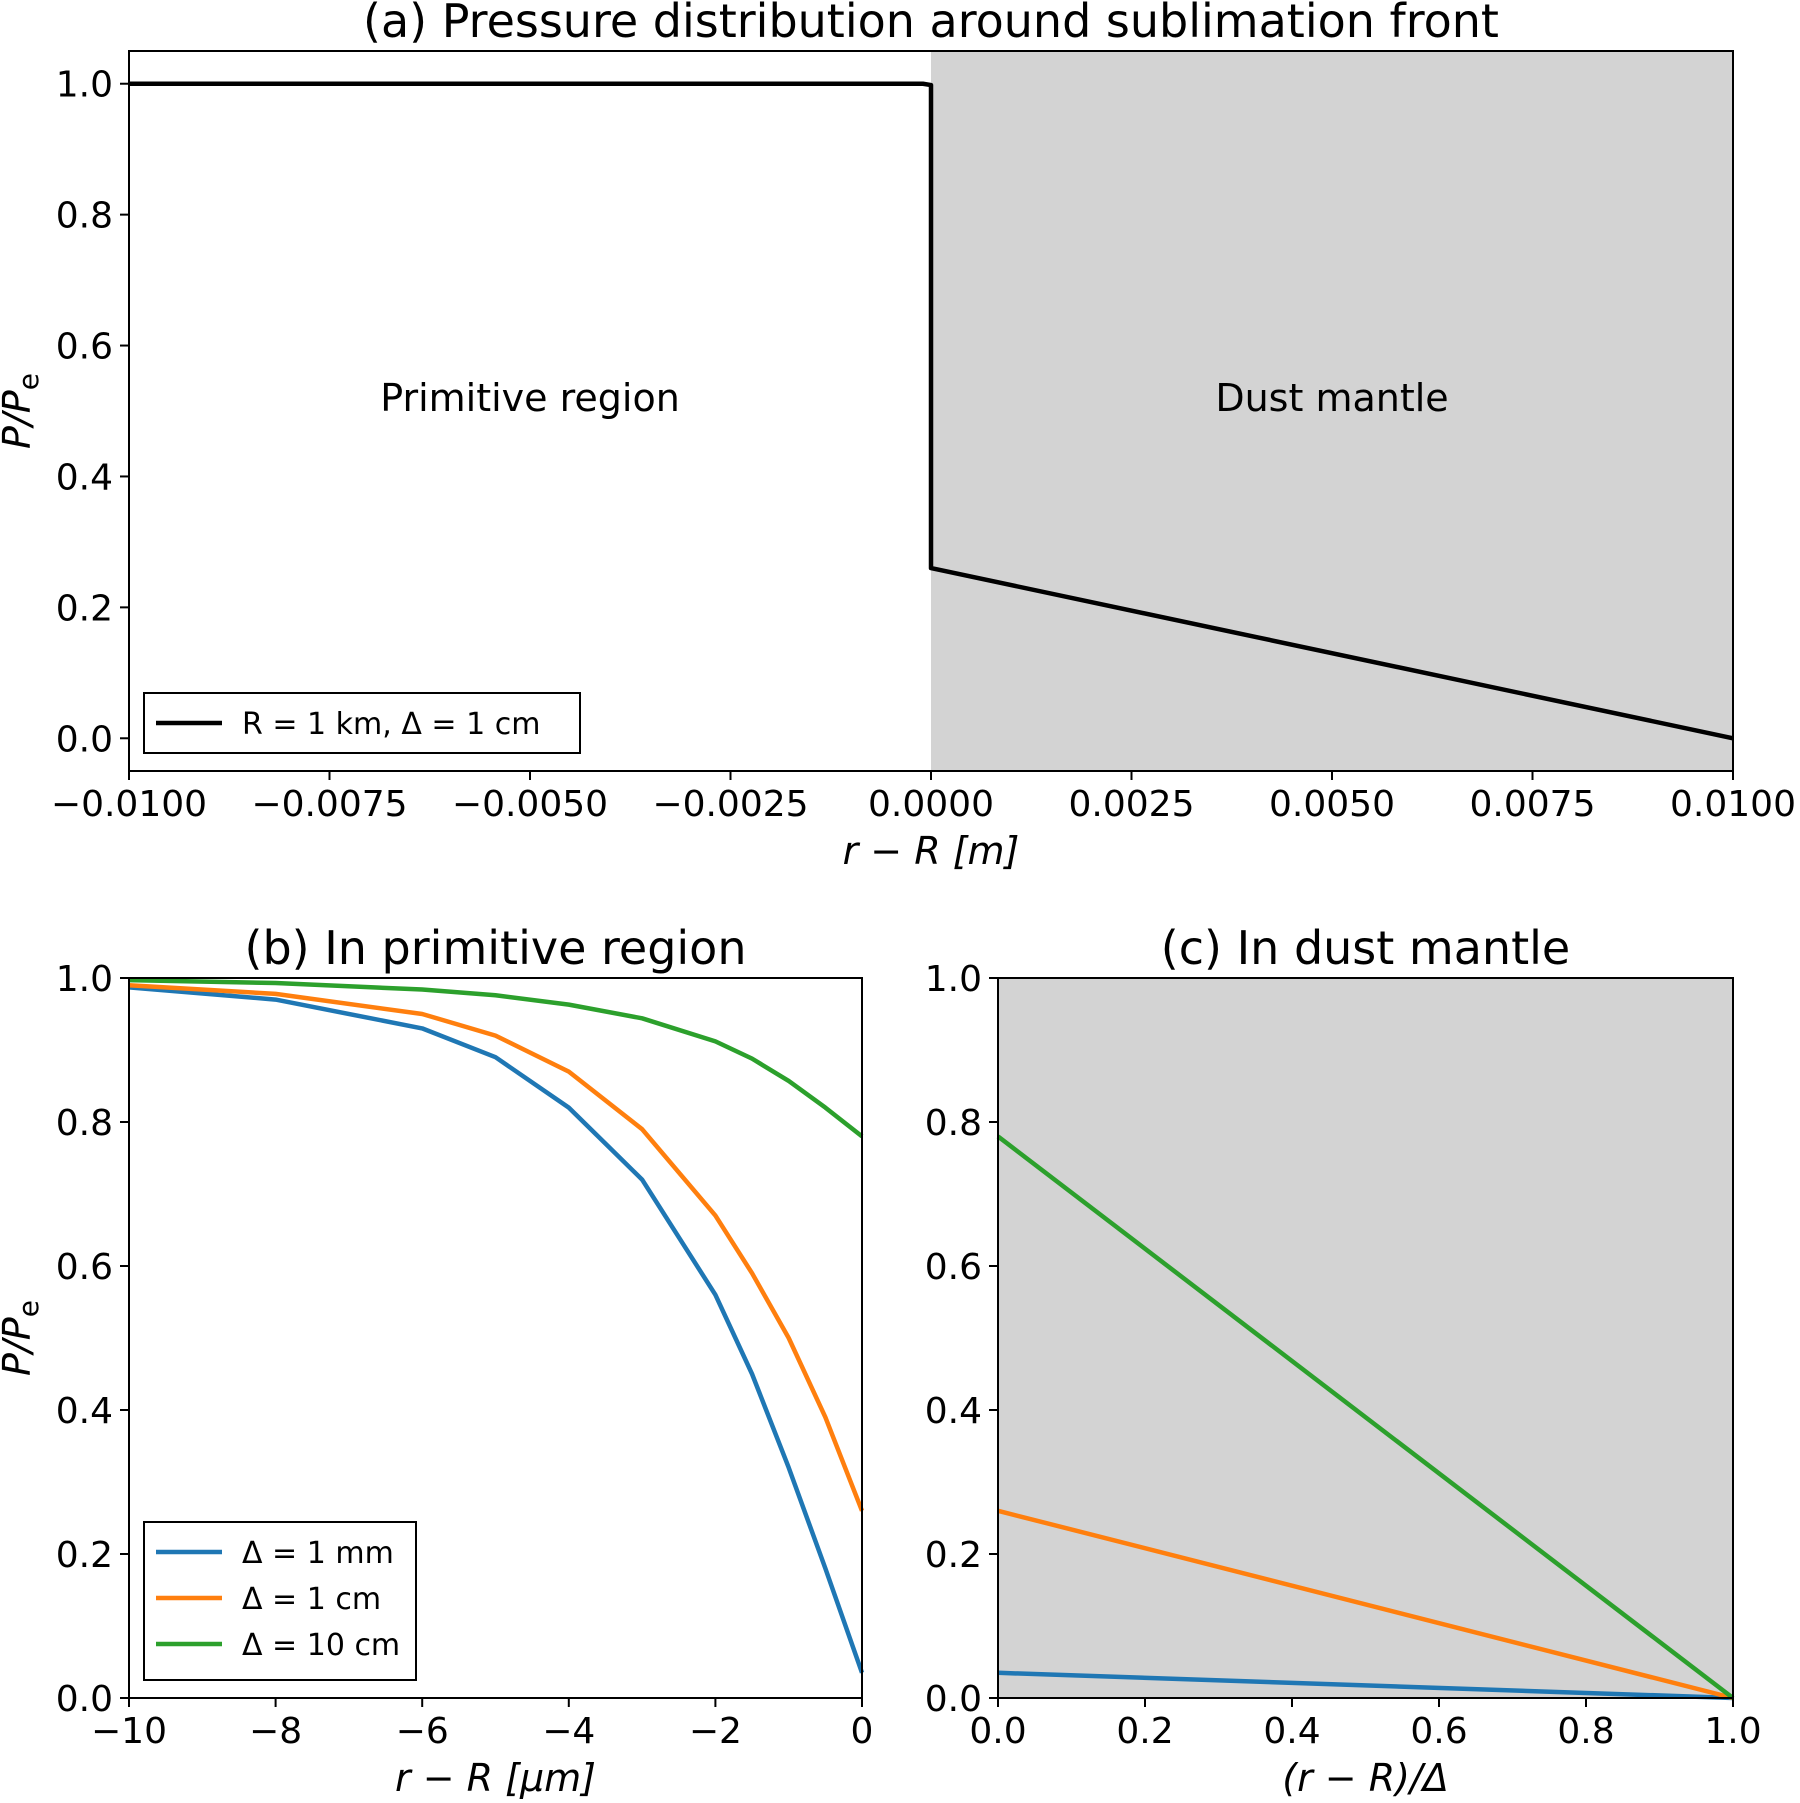 The width and height of the screenshot is (1800, 1803). I want to click on x-tick-label: 0.0075, so click(1533, 804).